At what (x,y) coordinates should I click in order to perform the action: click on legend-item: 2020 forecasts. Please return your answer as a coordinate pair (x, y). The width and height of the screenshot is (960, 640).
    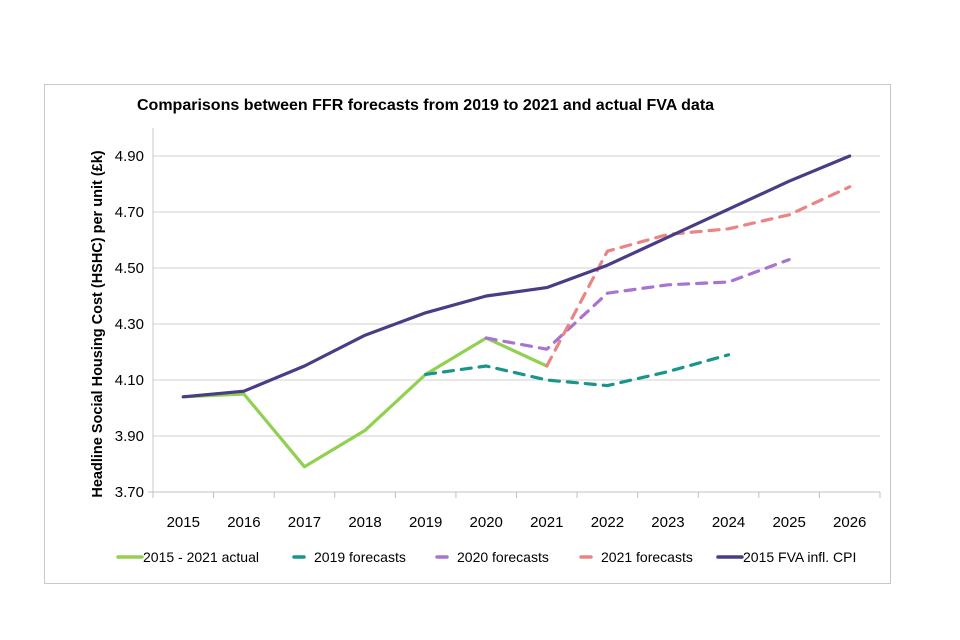
    Looking at the image, I should click on (492, 557).